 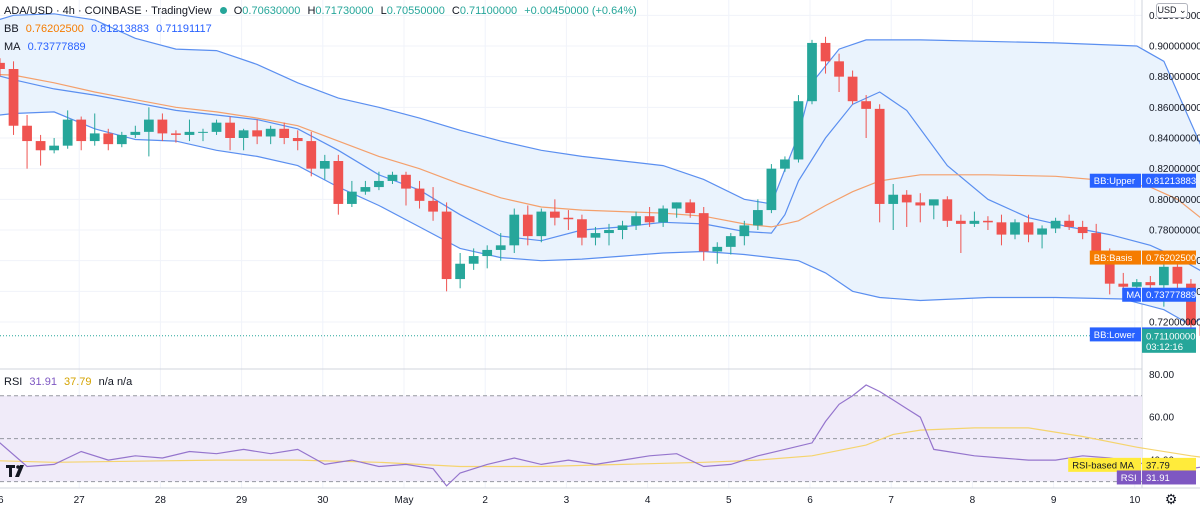 What do you see at coordinates (580, 11) in the screenshot?
I see `change-value: +0.00450000 (+0.64%)` at bounding box center [580, 11].